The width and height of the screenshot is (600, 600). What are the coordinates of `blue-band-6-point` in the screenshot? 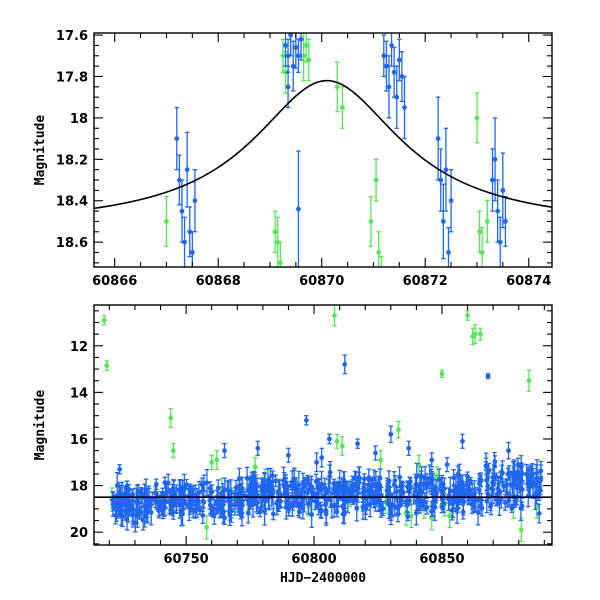 It's located at (366, 507).